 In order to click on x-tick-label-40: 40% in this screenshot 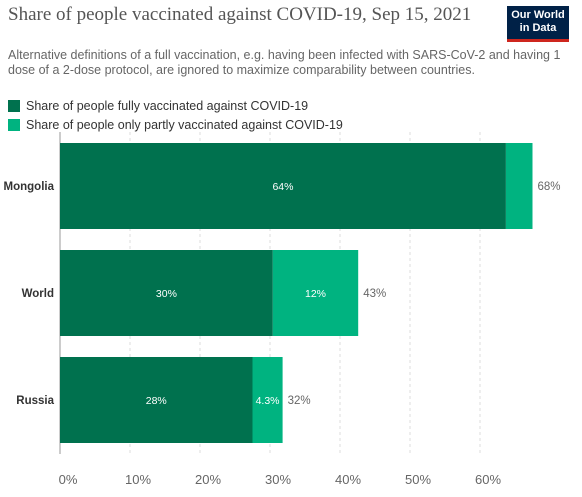, I will do `click(348, 479)`.